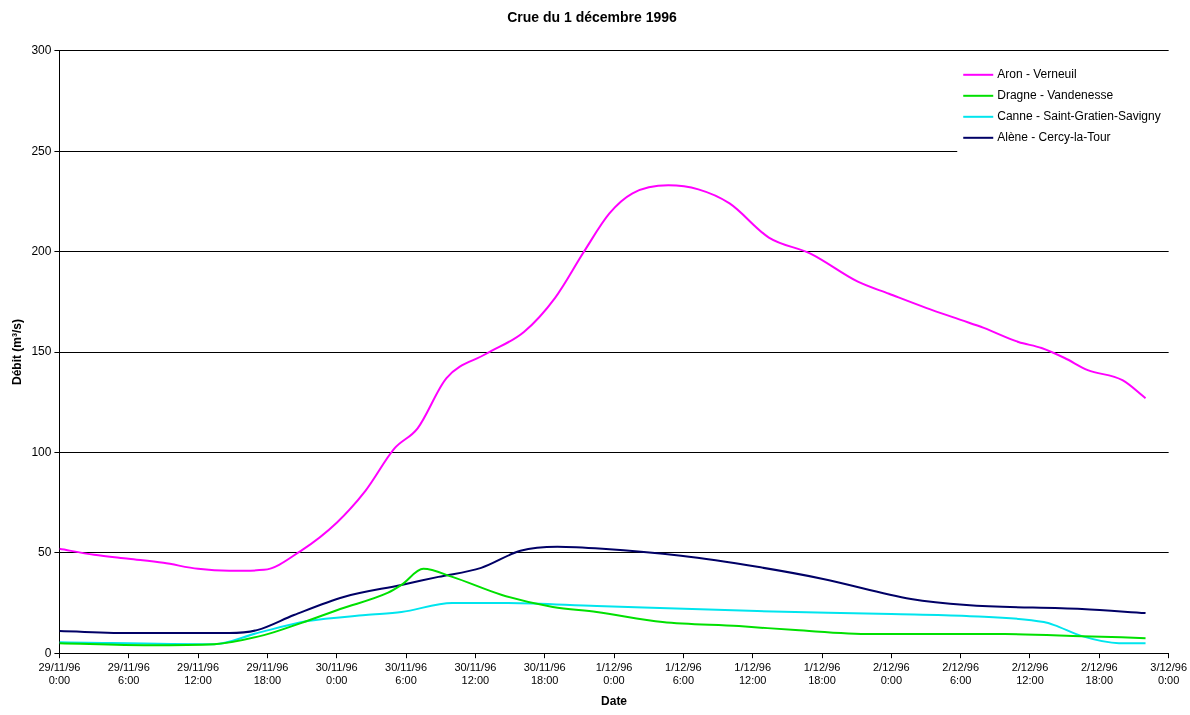 Image resolution: width=1190 pixels, height=715 pixels. Describe the element at coordinates (614, 701) in the screenshot. I see `x-axis-title: Date` at that location.